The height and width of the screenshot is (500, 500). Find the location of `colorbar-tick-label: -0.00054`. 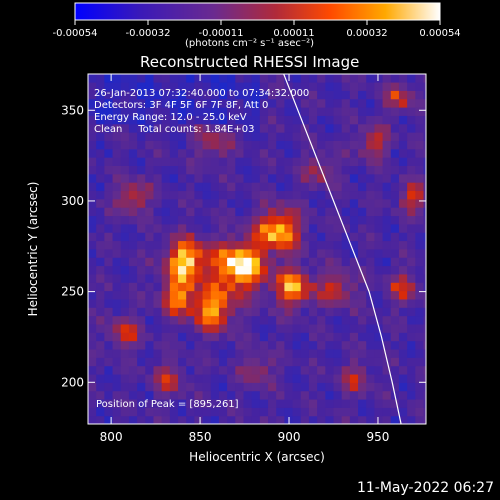

colorbar-tick-label: -0.00054 is located at coordinates (75, 33).